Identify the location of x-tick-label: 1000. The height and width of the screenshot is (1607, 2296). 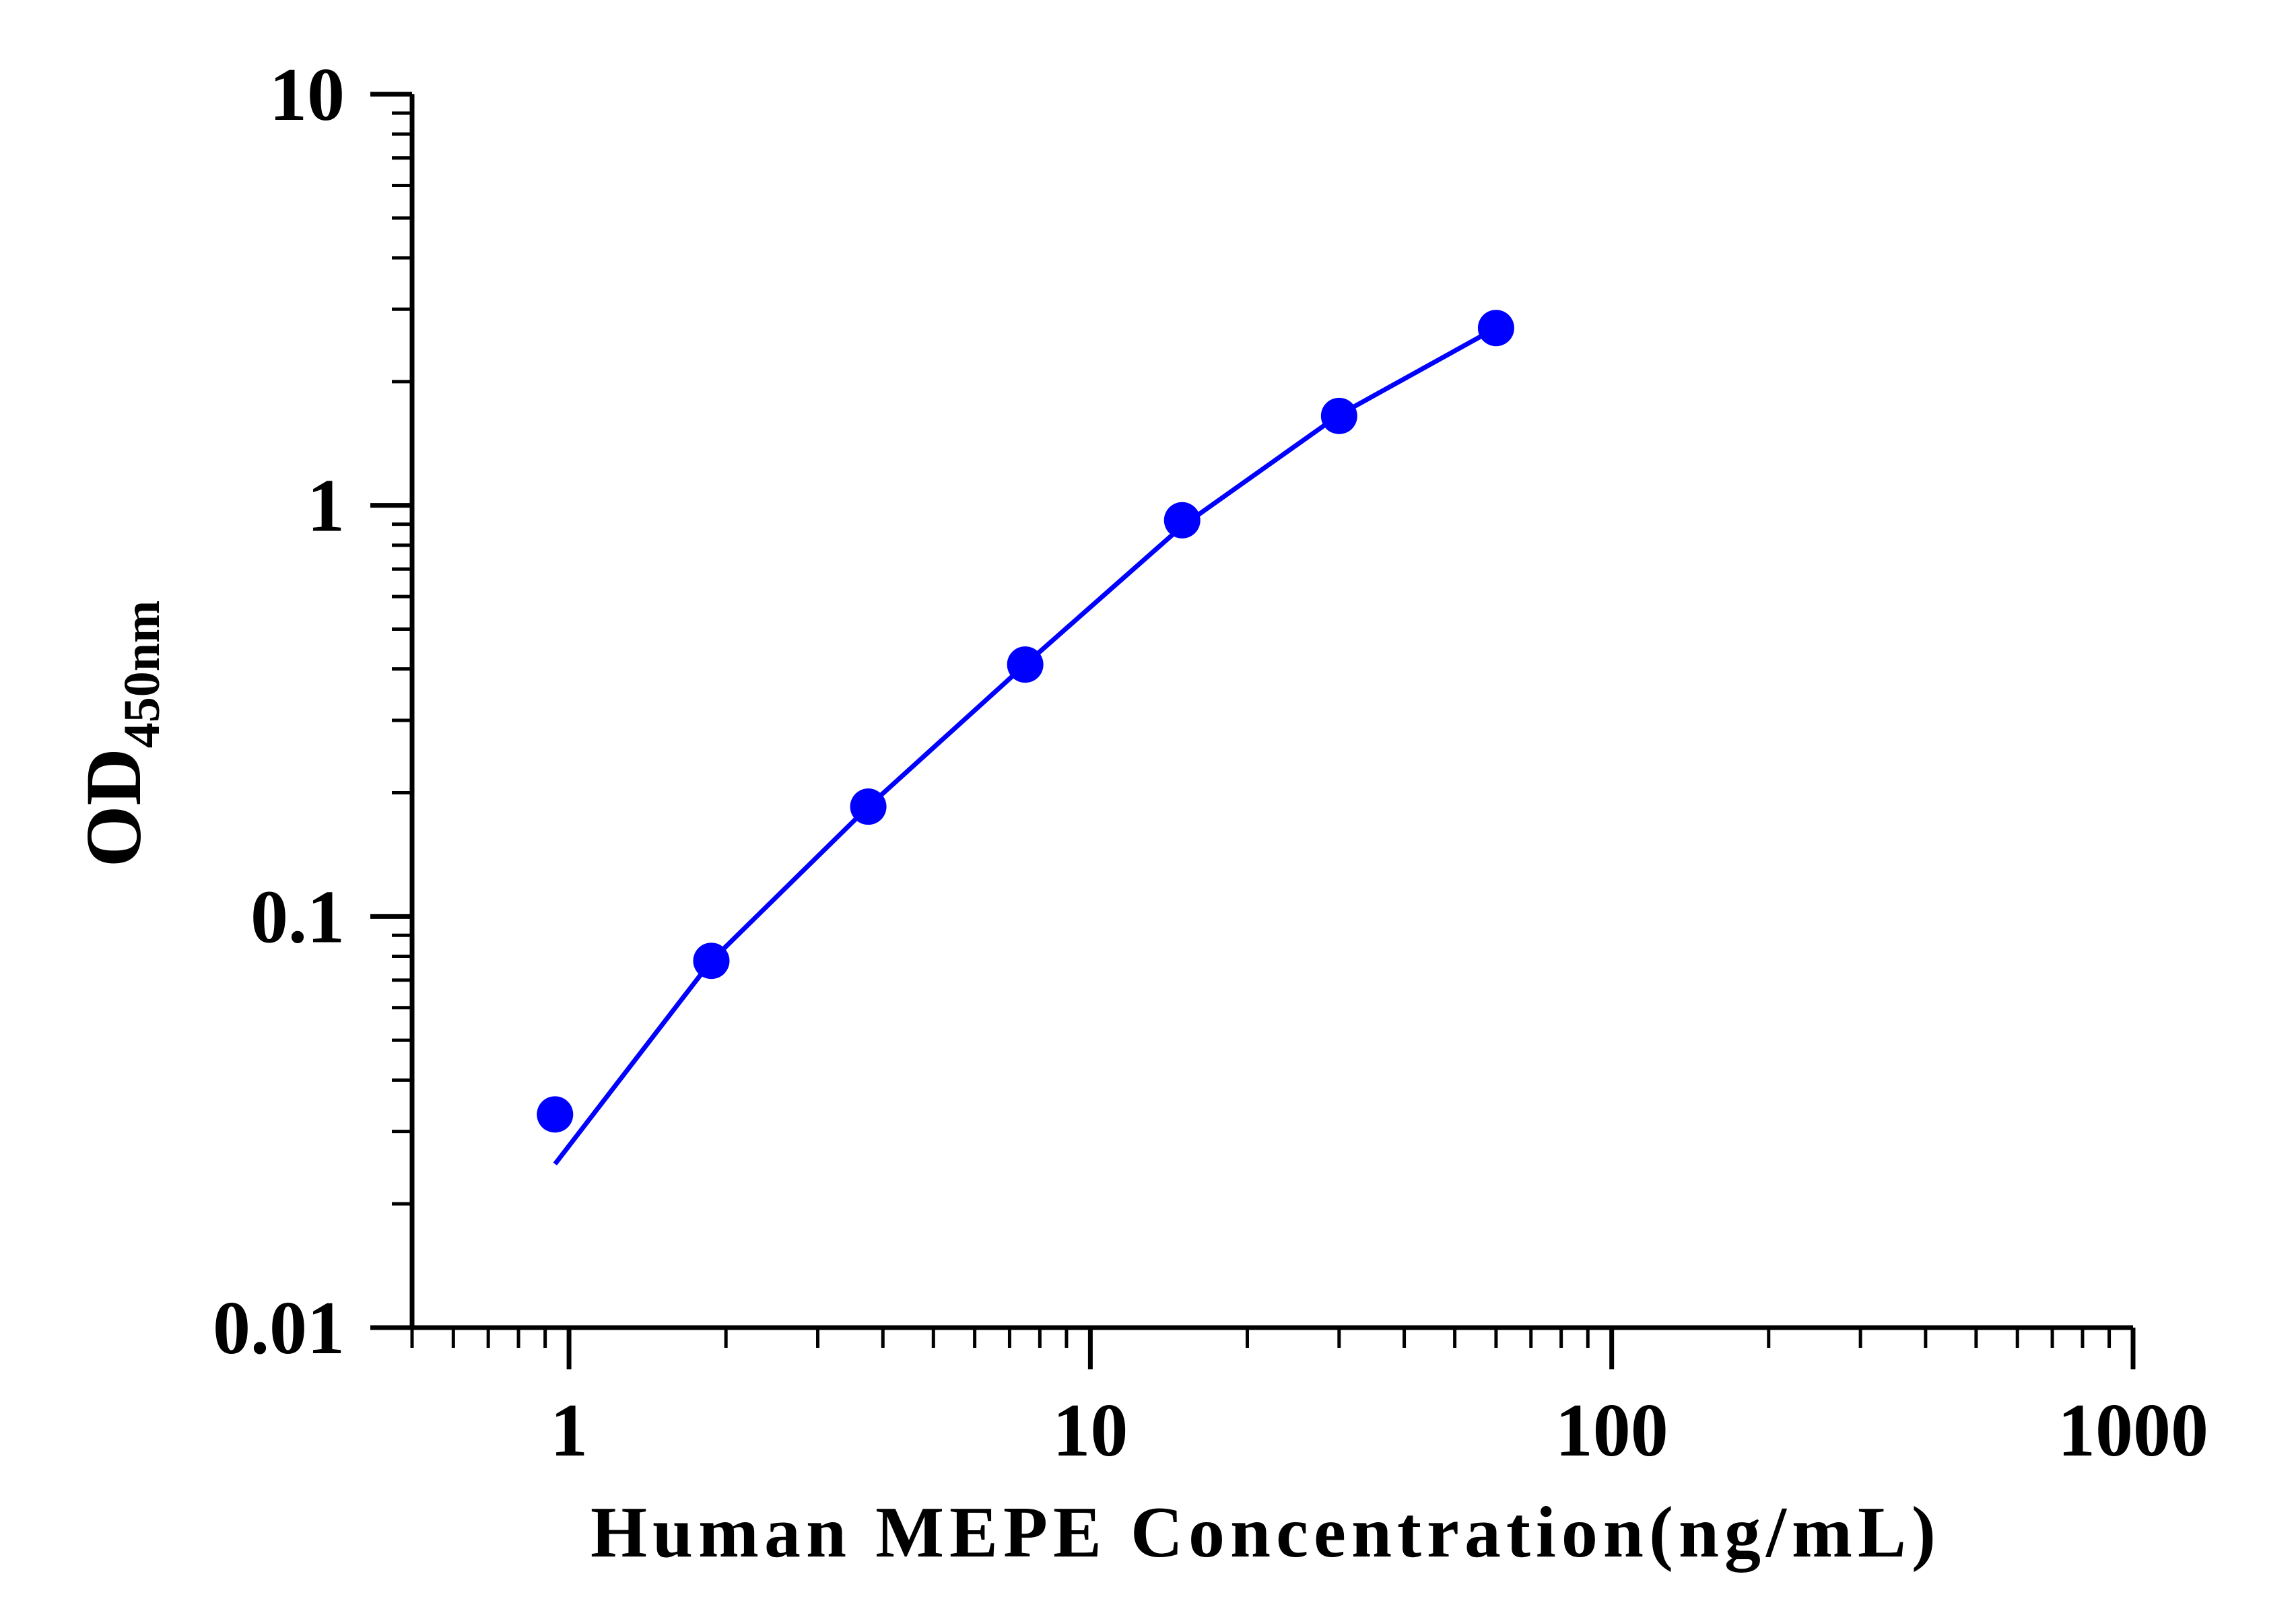
(2133, 1431).